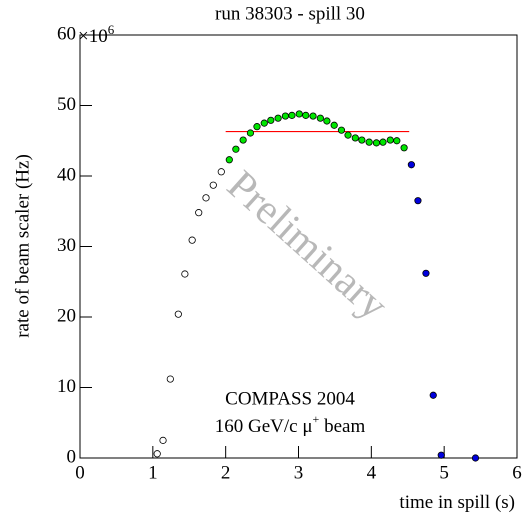 The height and width of the screenshot is (519, 525). I want to click on y-tick-label: 10, so click(66, 386).